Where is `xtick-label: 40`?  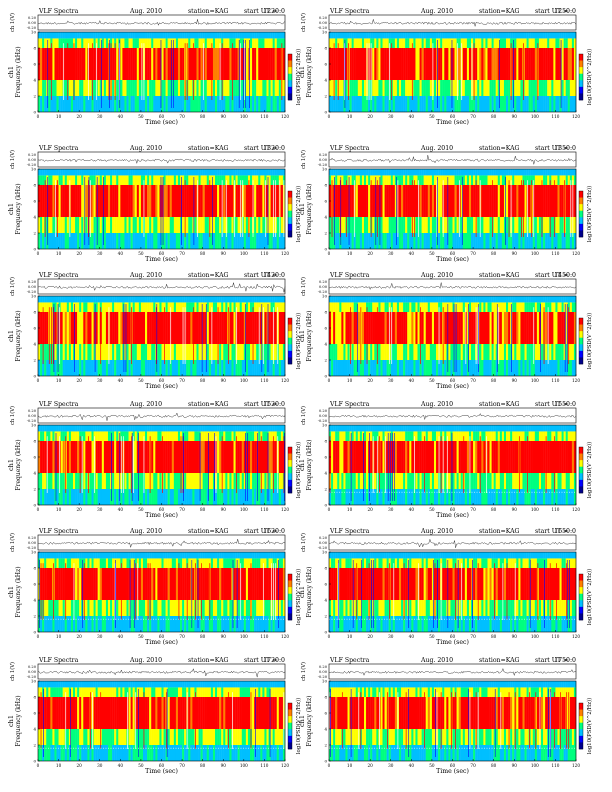 xtick-label: 40 is located at coordinates (121, 509).